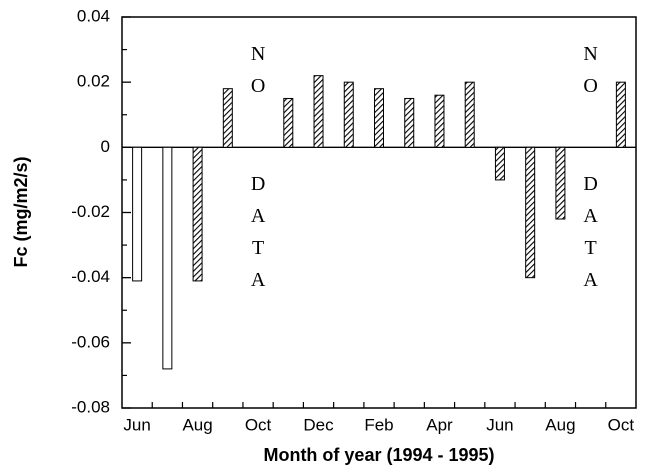  What do you see at coordinates (93, 15) in the screenshot?
I see `y-tick-label: 0.04` at bounding box center [93, 15].